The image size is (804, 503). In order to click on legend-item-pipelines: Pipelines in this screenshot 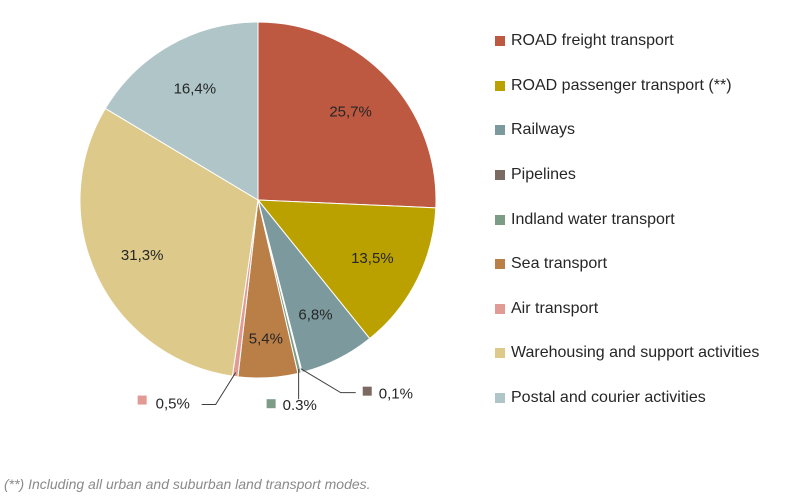, I will do `click(627, 175)`.